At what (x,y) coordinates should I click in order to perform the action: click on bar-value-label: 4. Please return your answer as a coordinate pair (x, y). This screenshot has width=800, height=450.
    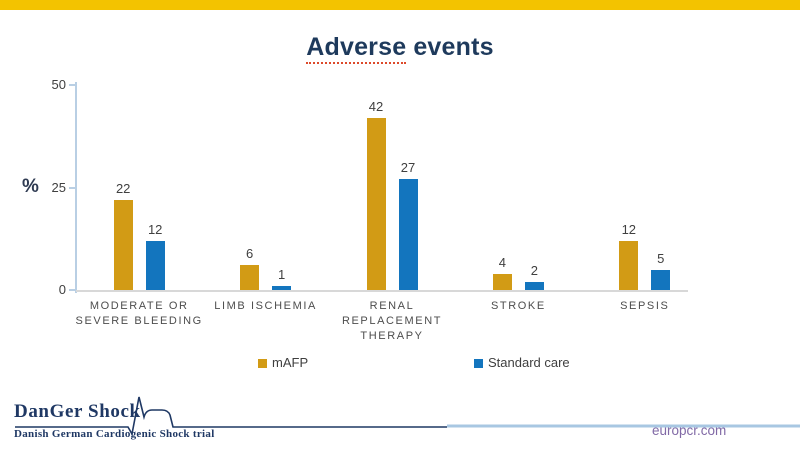
    Looking at the image, I should click on (502, 262).